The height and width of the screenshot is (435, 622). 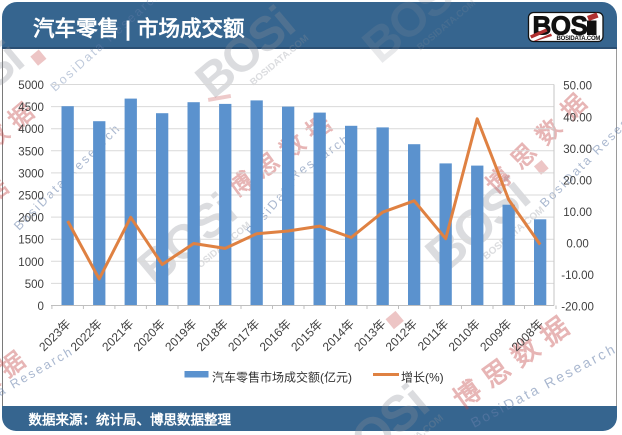 I want to click on svg-text: 30.00, so click(x=577, y=150).